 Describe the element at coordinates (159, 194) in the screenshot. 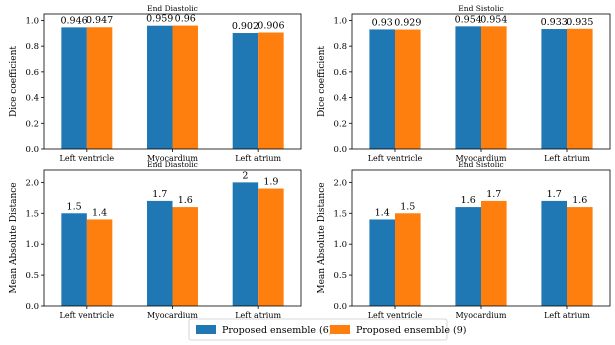

I see `bar-value-label-3-s1-c2: 1.7` at that location.